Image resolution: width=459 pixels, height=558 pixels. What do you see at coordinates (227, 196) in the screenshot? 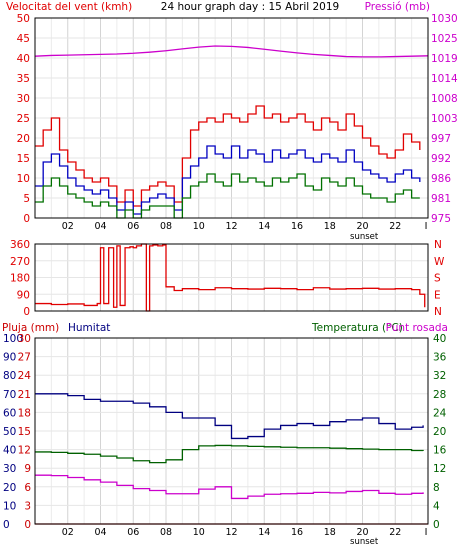
I see `wind-low-line` at bounding box center [227, 196].